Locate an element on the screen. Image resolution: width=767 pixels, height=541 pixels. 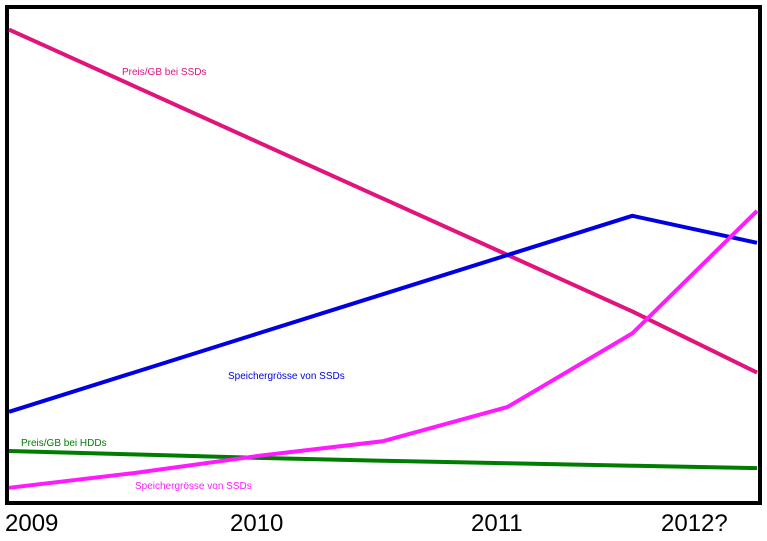
x-tick-label-3: 2012? is located at coordinates (694, 523).